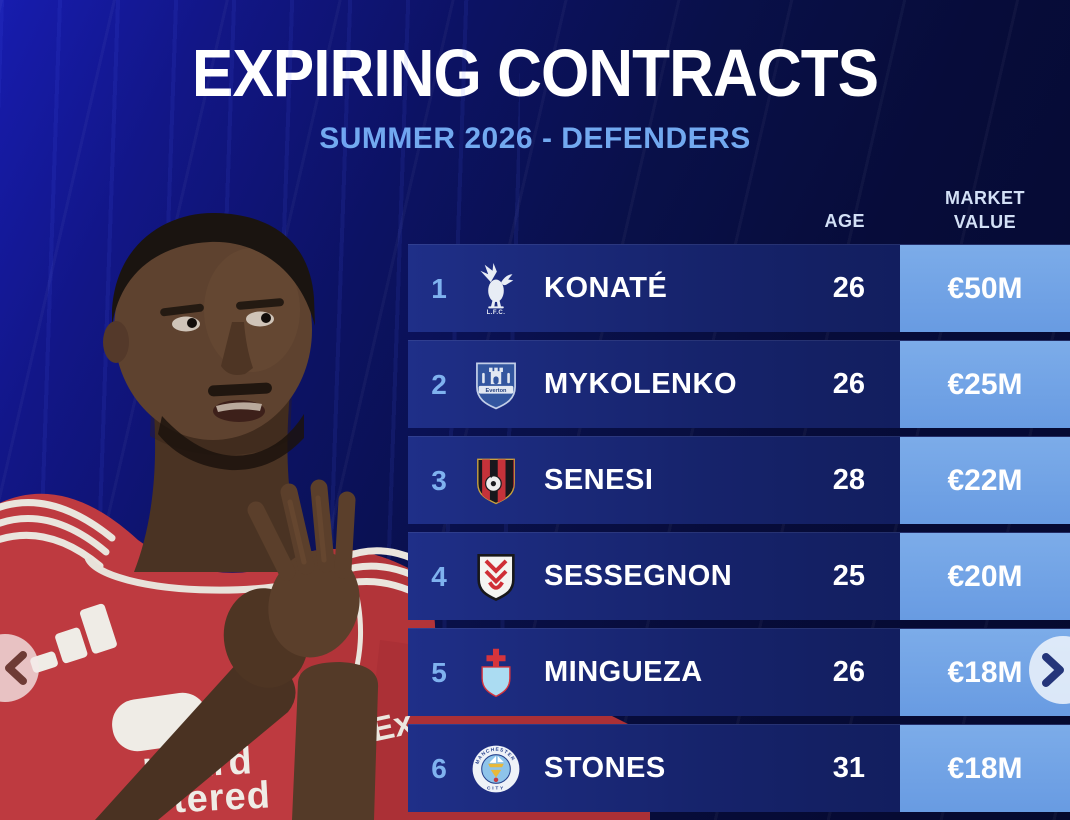  Describe the element at coordinates (985, 768) in the screenshot. I see `market-value-cell: €18M` at that location.